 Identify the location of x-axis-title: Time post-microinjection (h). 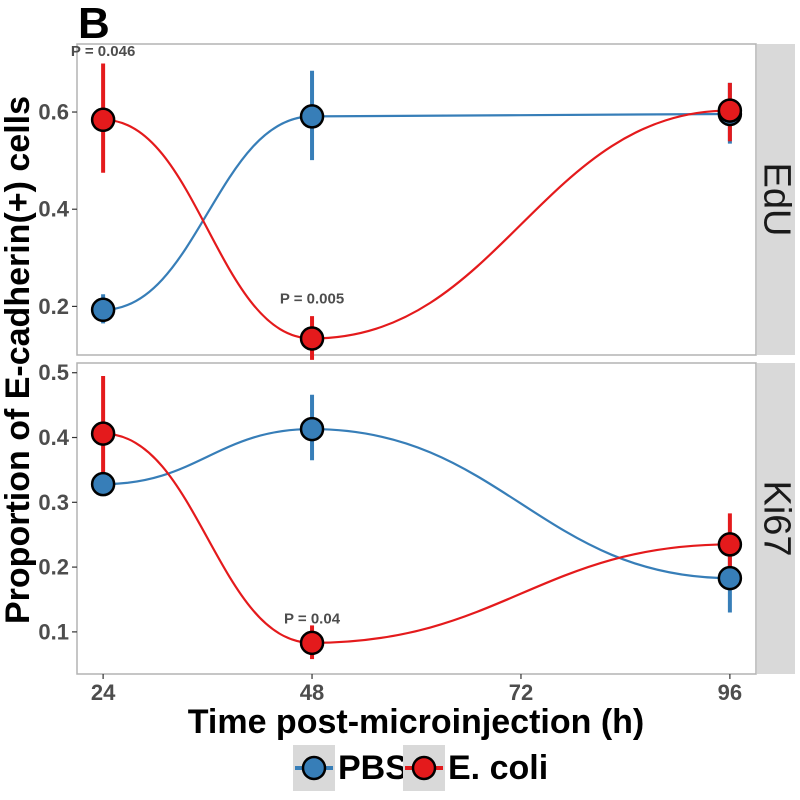
(416, 722).